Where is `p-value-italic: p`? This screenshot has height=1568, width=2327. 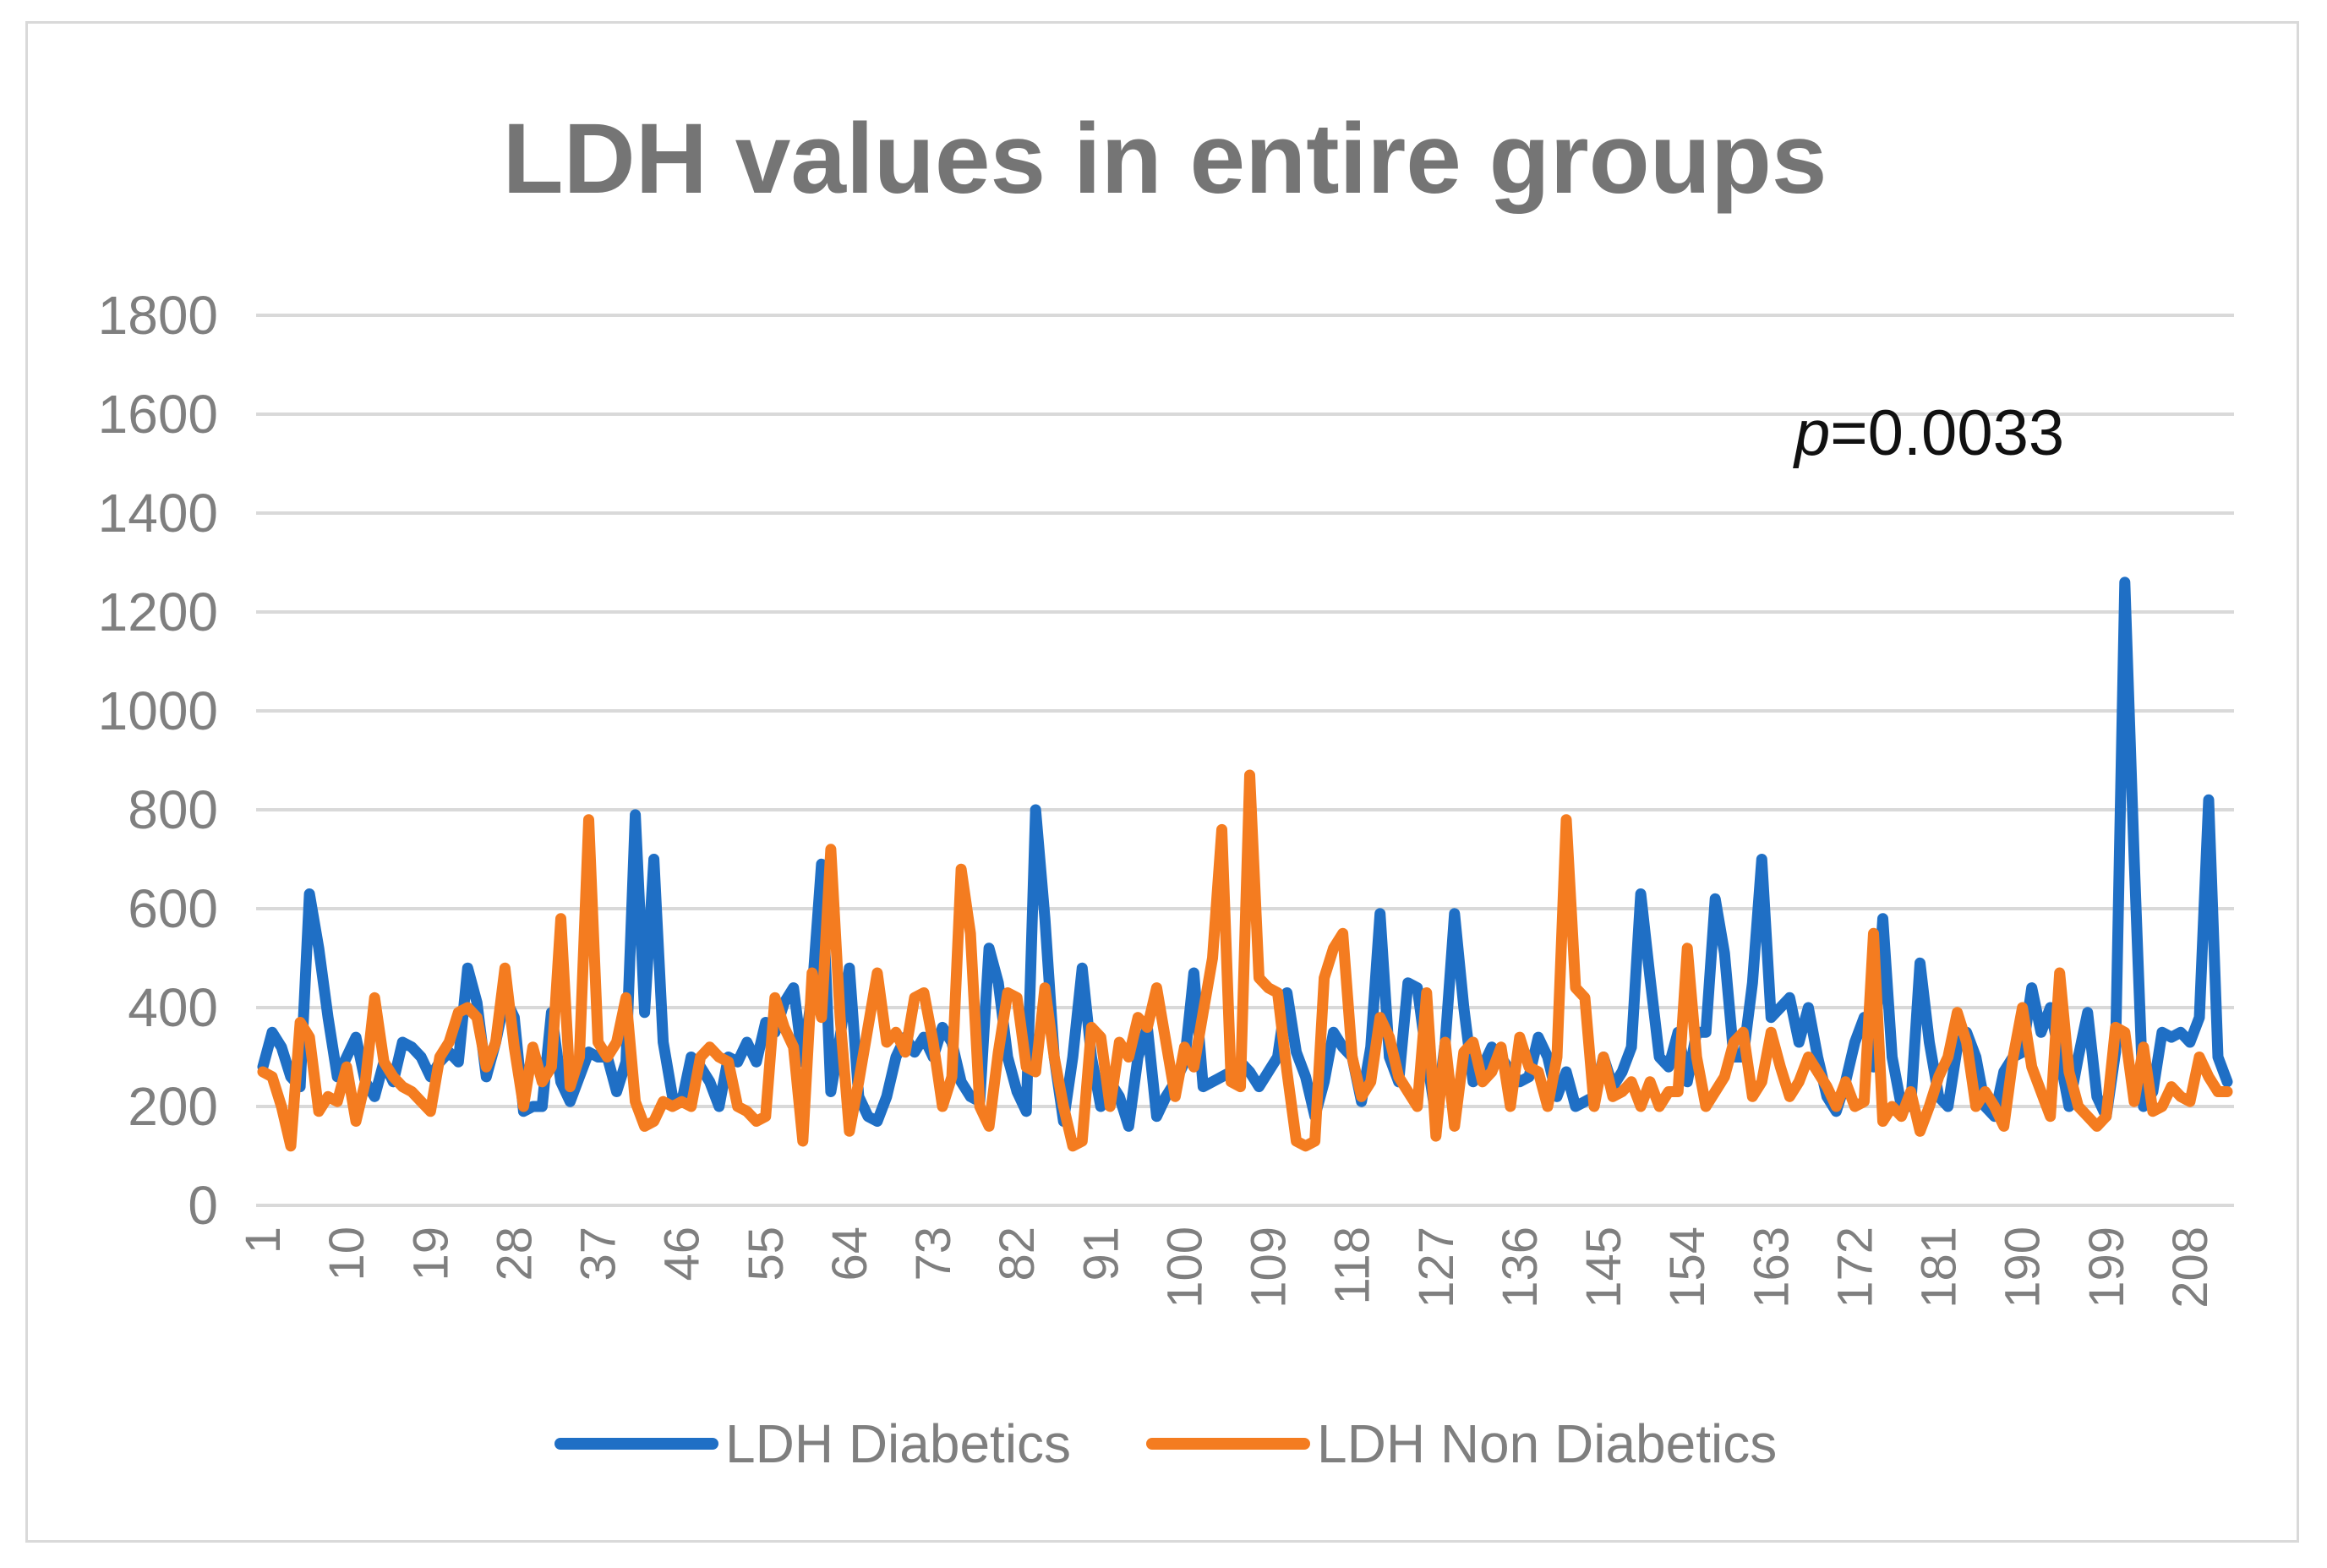 p-value-italic: p is located at coordinates (1811, 433).